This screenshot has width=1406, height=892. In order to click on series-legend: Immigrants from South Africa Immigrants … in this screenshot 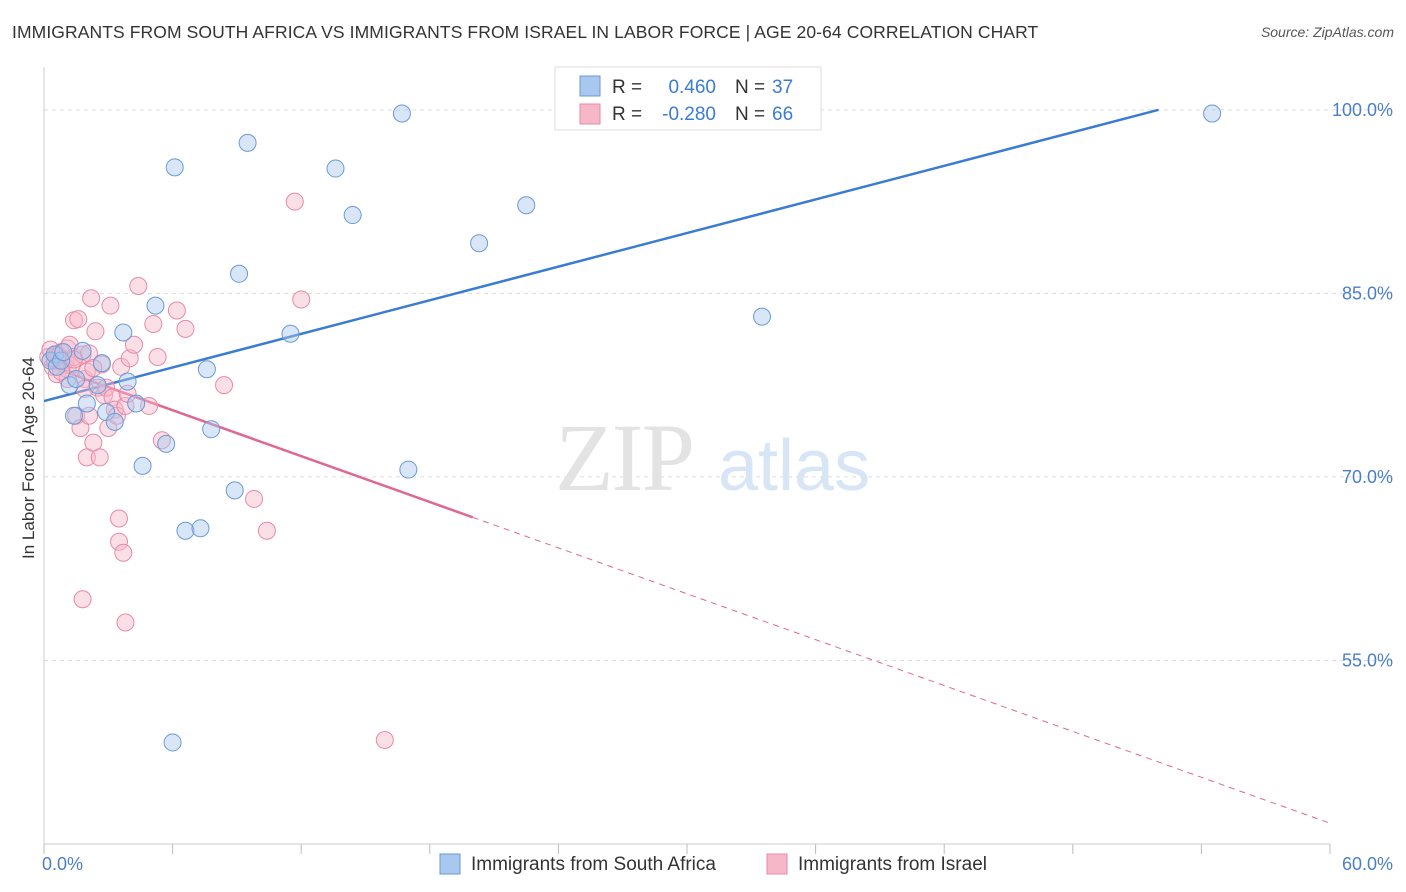, I will do `click(713, 864)`.